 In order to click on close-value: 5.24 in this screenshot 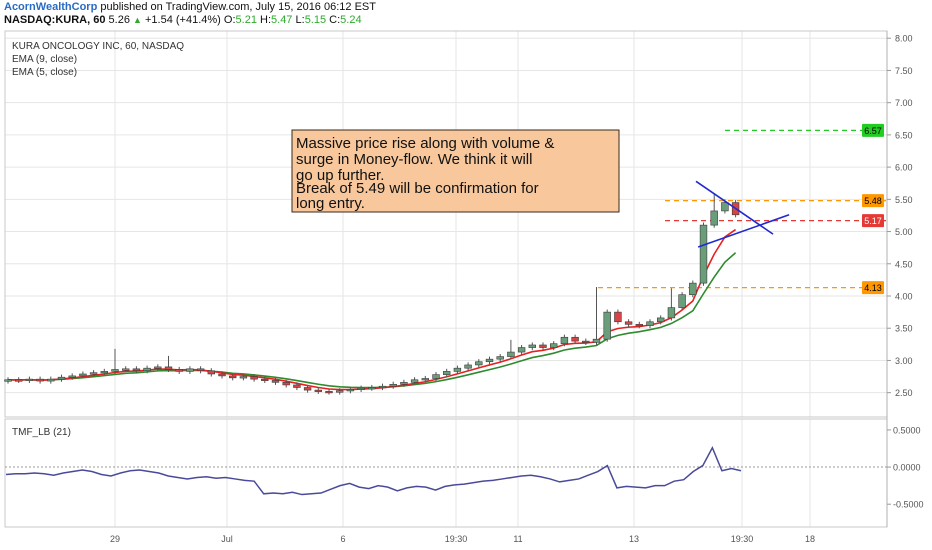, I will do `click(351, 20)`.